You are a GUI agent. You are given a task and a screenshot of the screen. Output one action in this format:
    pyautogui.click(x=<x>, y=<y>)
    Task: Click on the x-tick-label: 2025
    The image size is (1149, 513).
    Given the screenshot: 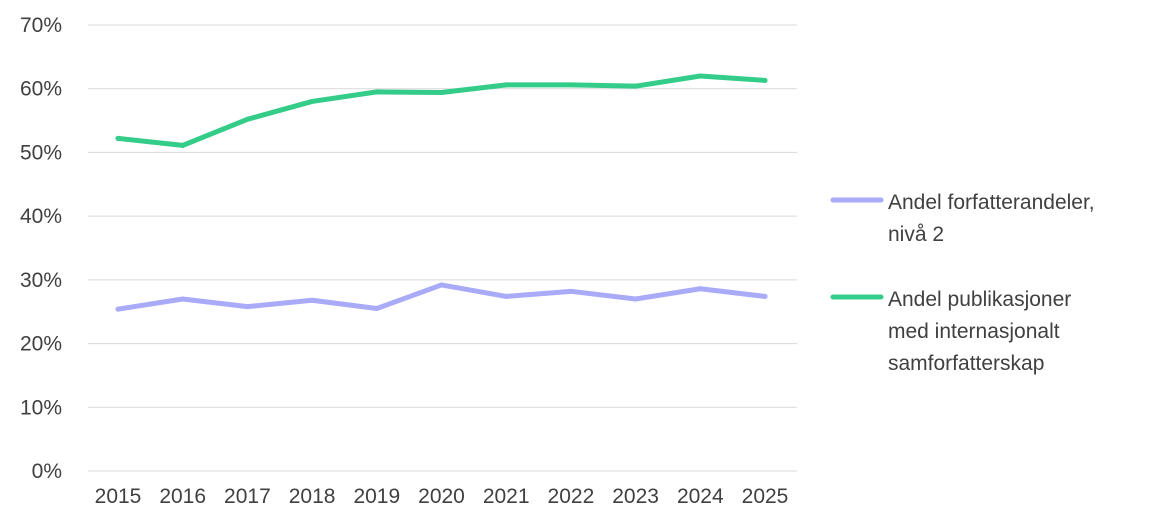 What is the action you would take?
    pyautogui.click(x=765, y=496)
    